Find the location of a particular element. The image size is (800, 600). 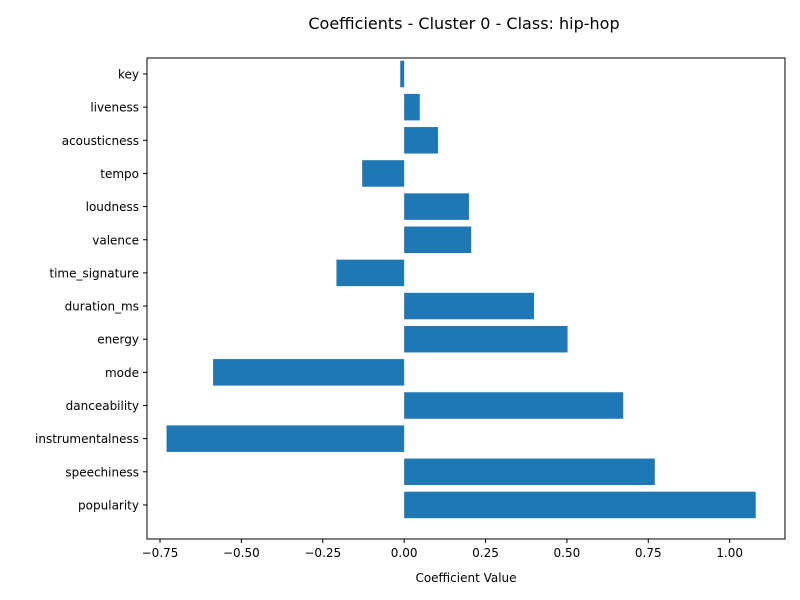

x-tick-label: −0.50 is located at coordinates (241, 553).